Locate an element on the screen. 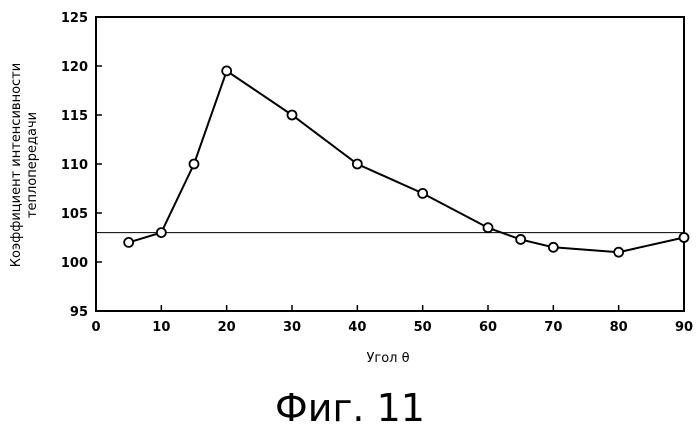  y-tick-label: 95 is located at coordinates (79, 312).